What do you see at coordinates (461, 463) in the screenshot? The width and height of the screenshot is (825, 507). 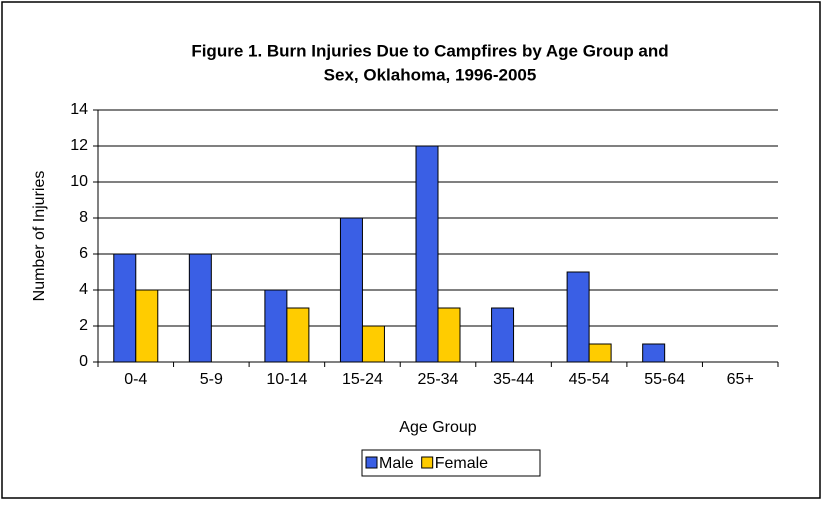 I see `legend-label: Female` at bounding box center [461, 463].